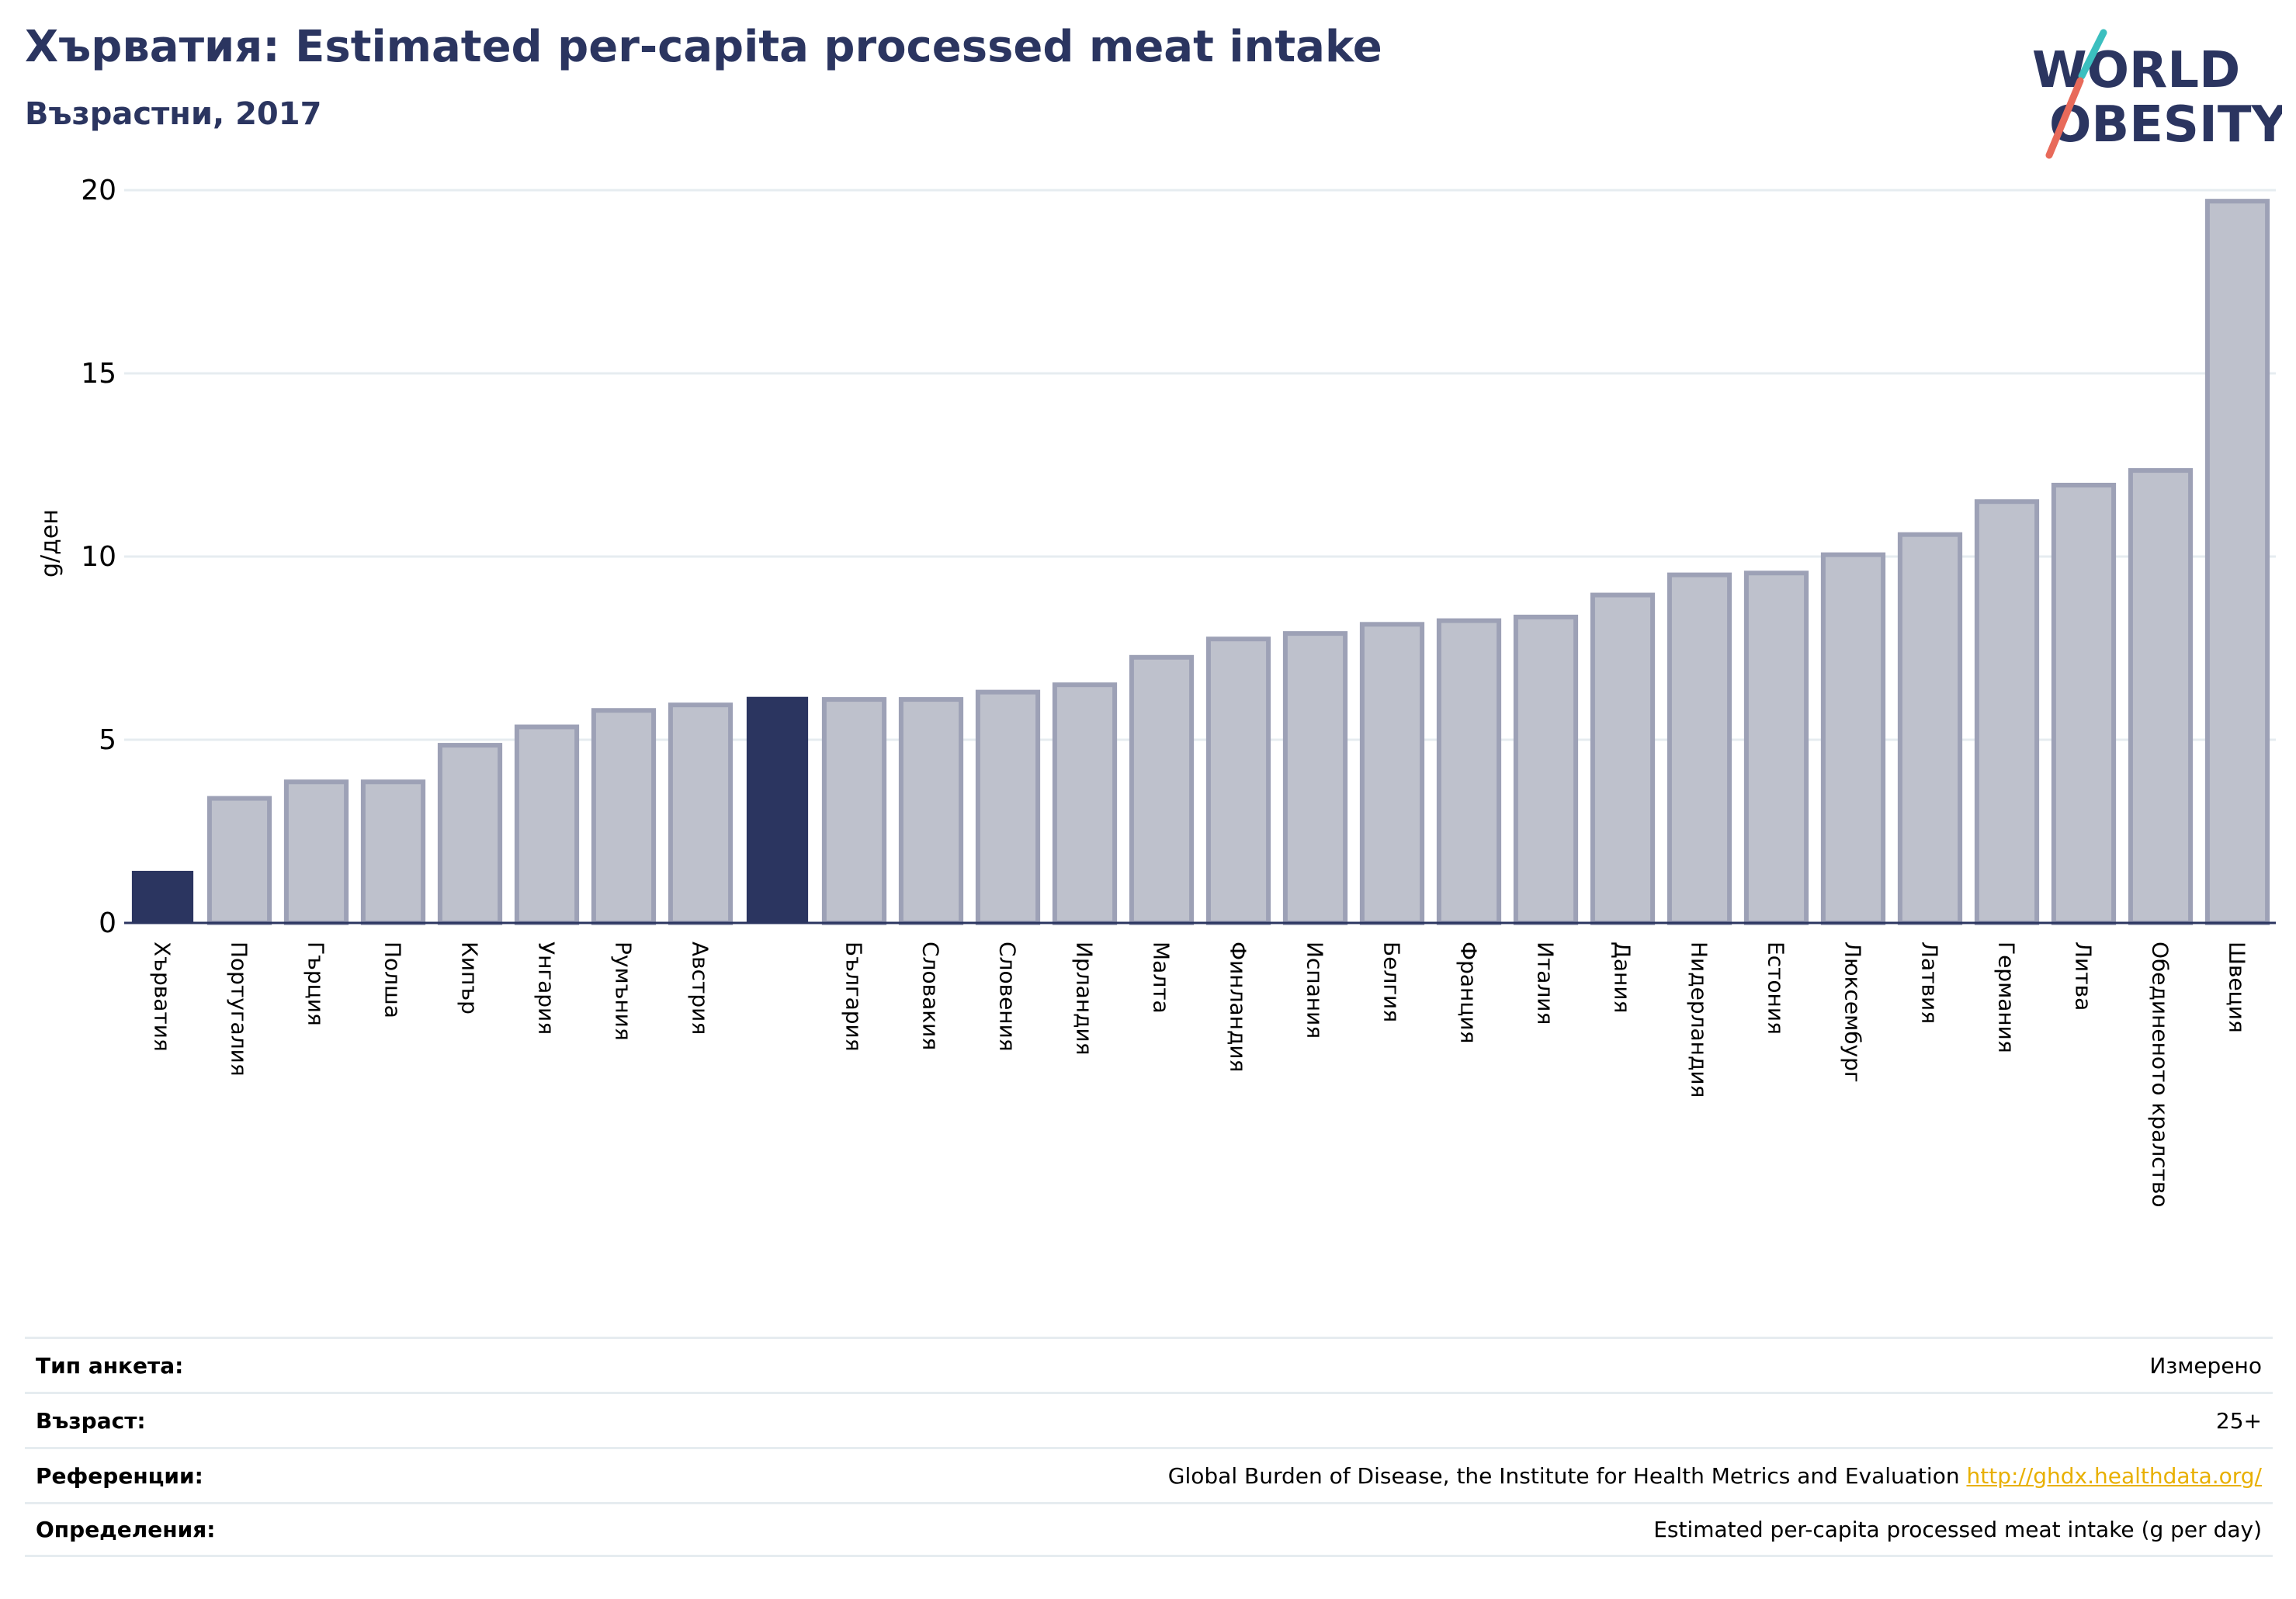 The height and width of the screenshot is (1599, 2296). I want to click on x-tick-label: Нидерландия, so click(1699, 1020).